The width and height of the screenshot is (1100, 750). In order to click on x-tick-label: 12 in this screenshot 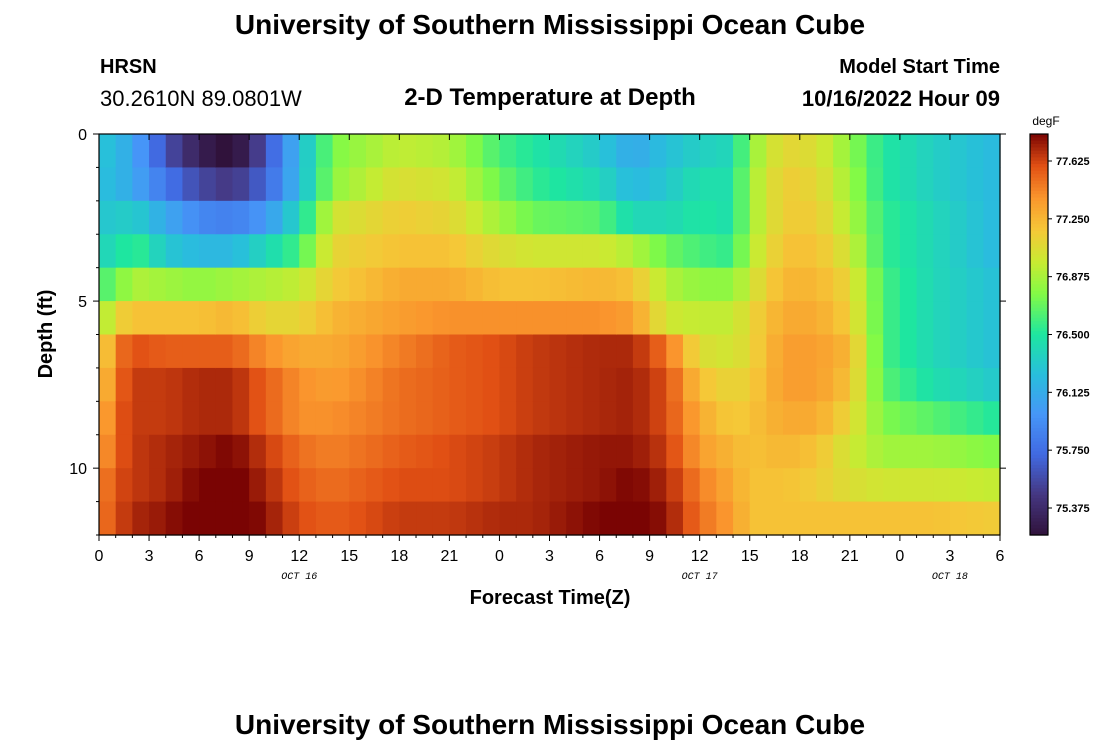, I will do `click(700, 556)`.